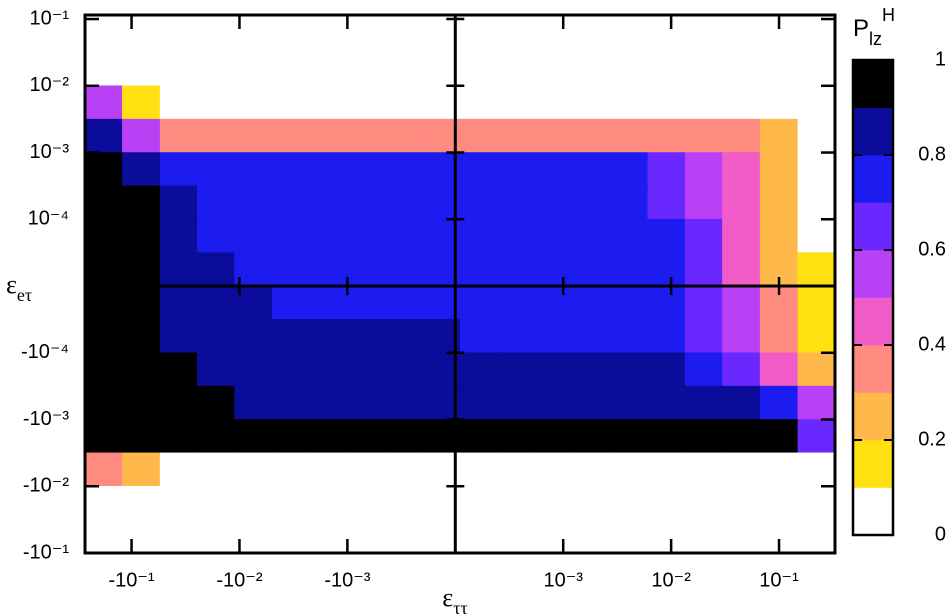  Describe the element at coordinates (46, 486) in the screenshot. I see `y-tick-label: -10⁻²` at that location.